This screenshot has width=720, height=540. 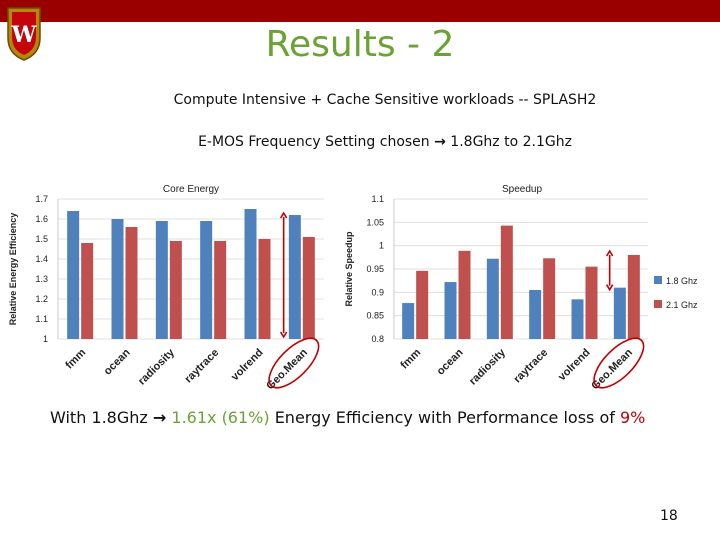 What do you see at coordinates (375, 316) in the screenshot?
I see `y-tick-label: 0.85` at bounding box center [375, 316].